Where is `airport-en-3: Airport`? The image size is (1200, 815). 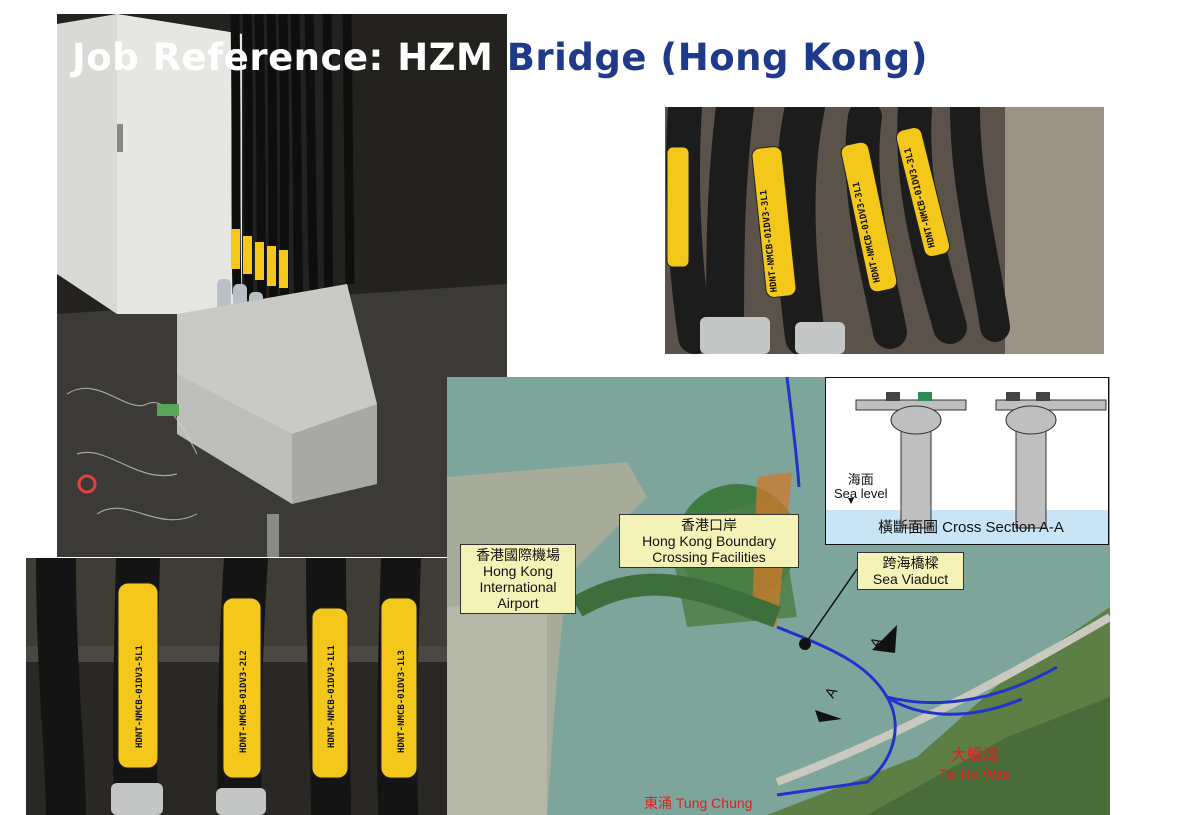 airport-en-3: Airport is located at coordinates (518, 603).